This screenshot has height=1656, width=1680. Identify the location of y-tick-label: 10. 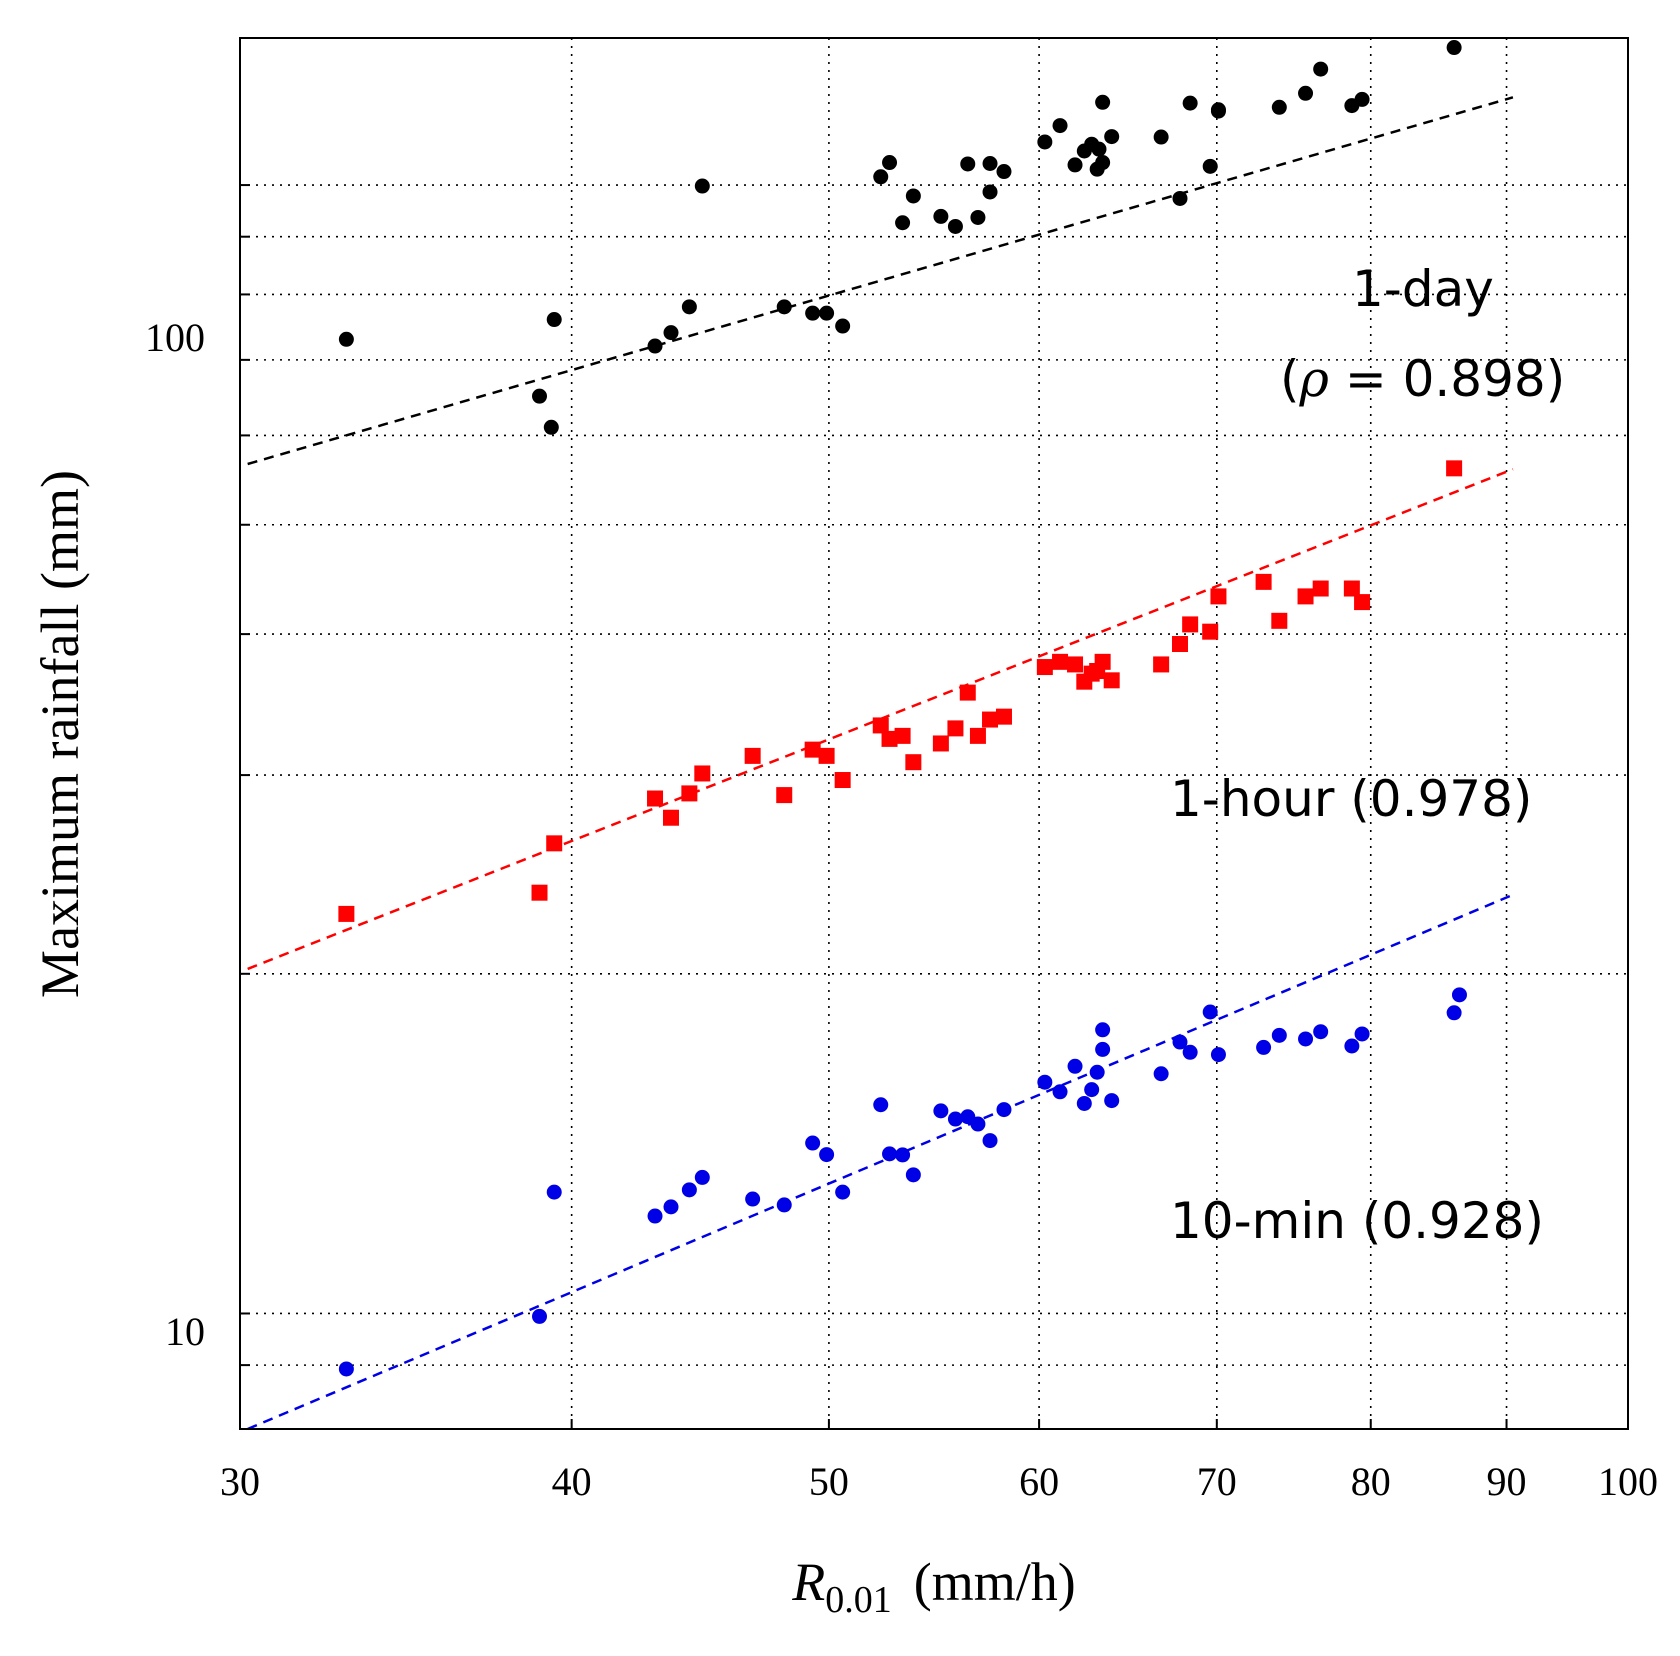
(185, 1331).